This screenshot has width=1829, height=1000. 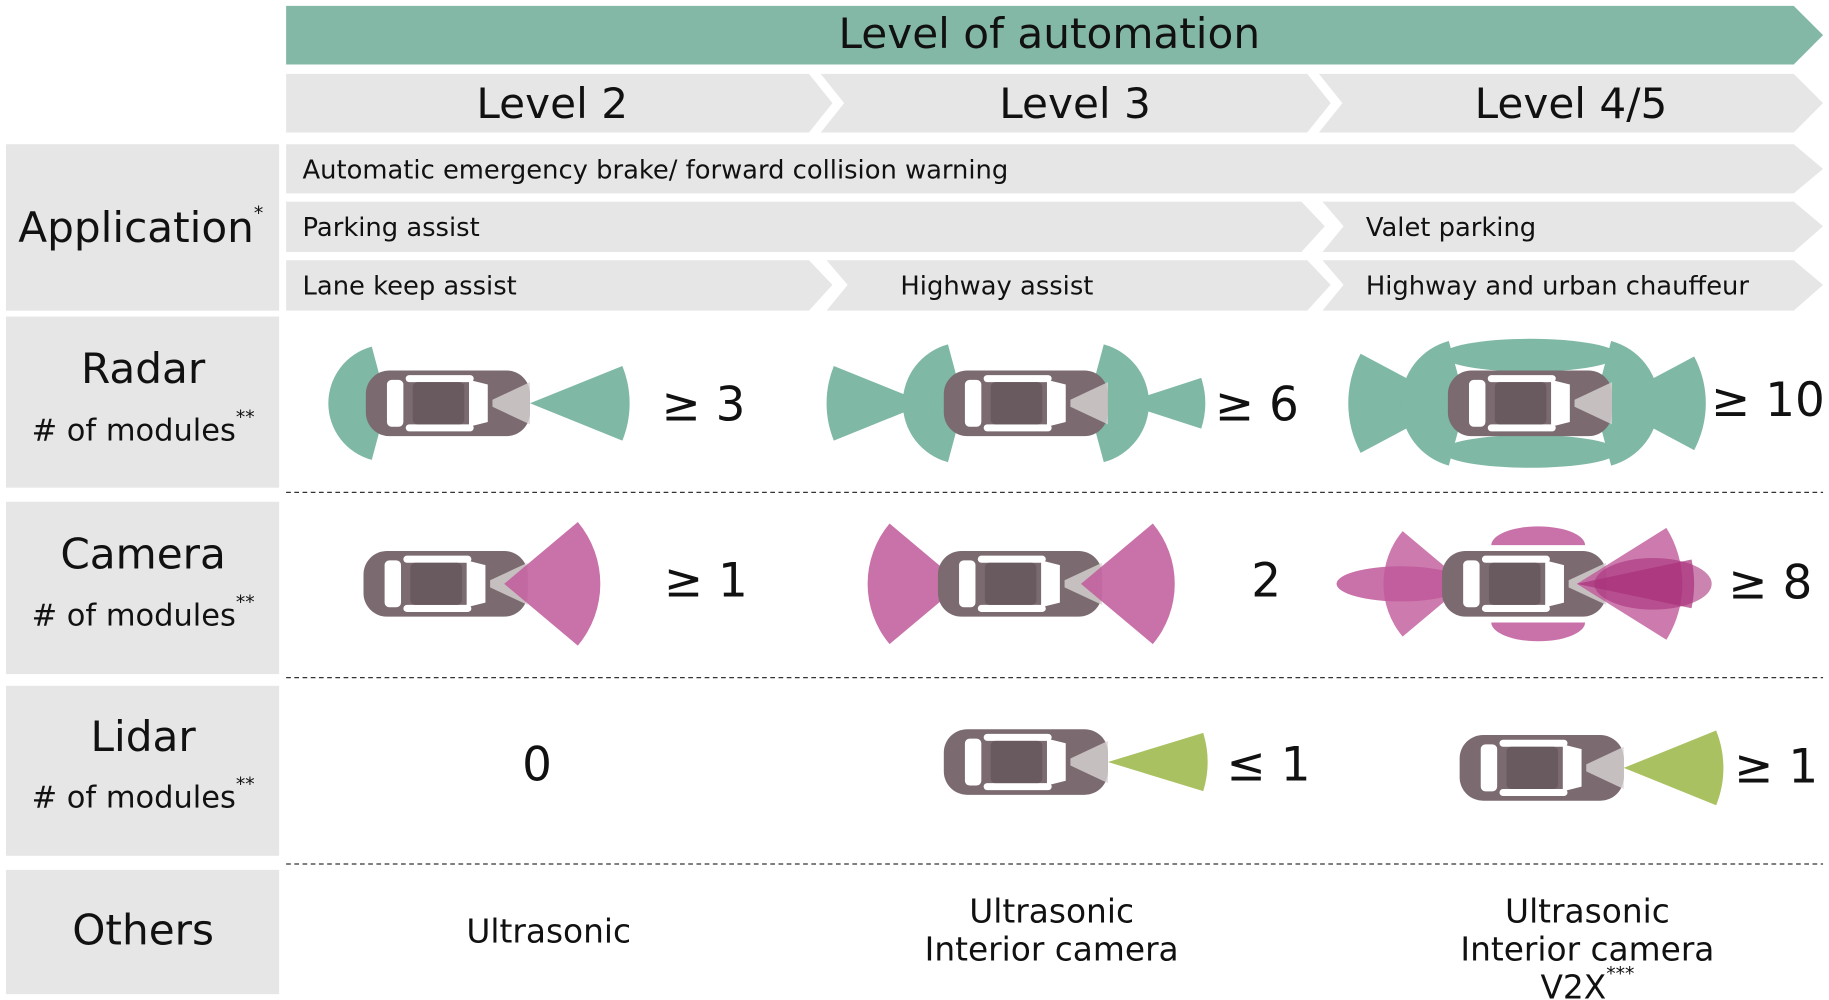 I want to click on level-label: Level 4/5, so click(x=1571, y=103).